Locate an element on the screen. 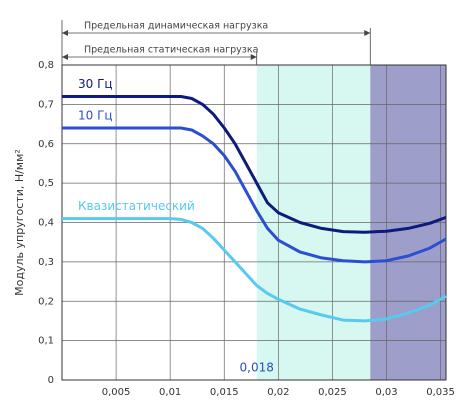 The image size is (470, 400). region-label: 0,018 is located at coordinates (257, 368).